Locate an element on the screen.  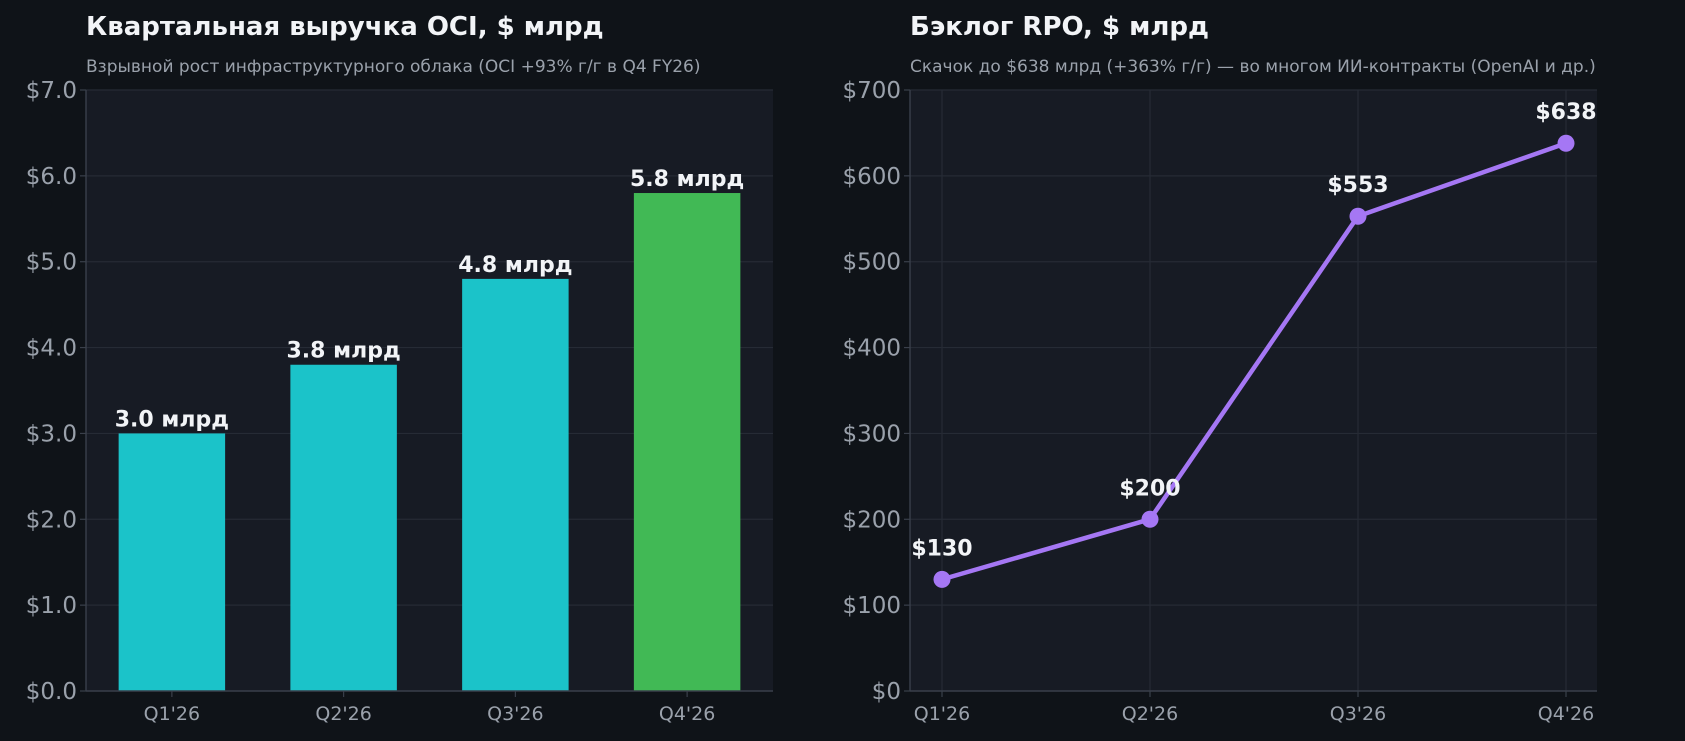
oci-bar-value-label: 3.8 млрд is located at coordinates (344, 351).